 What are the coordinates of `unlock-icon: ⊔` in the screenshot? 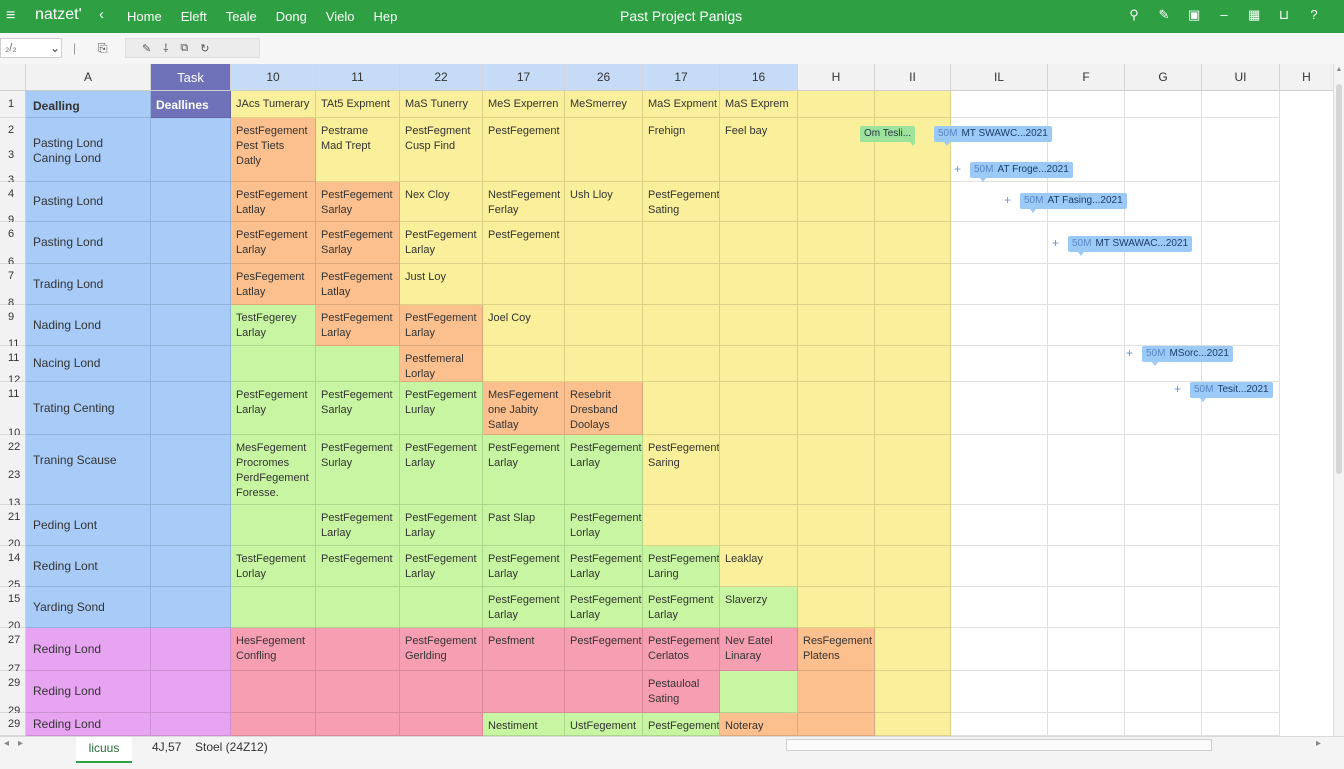 It's located at (1284, 14).